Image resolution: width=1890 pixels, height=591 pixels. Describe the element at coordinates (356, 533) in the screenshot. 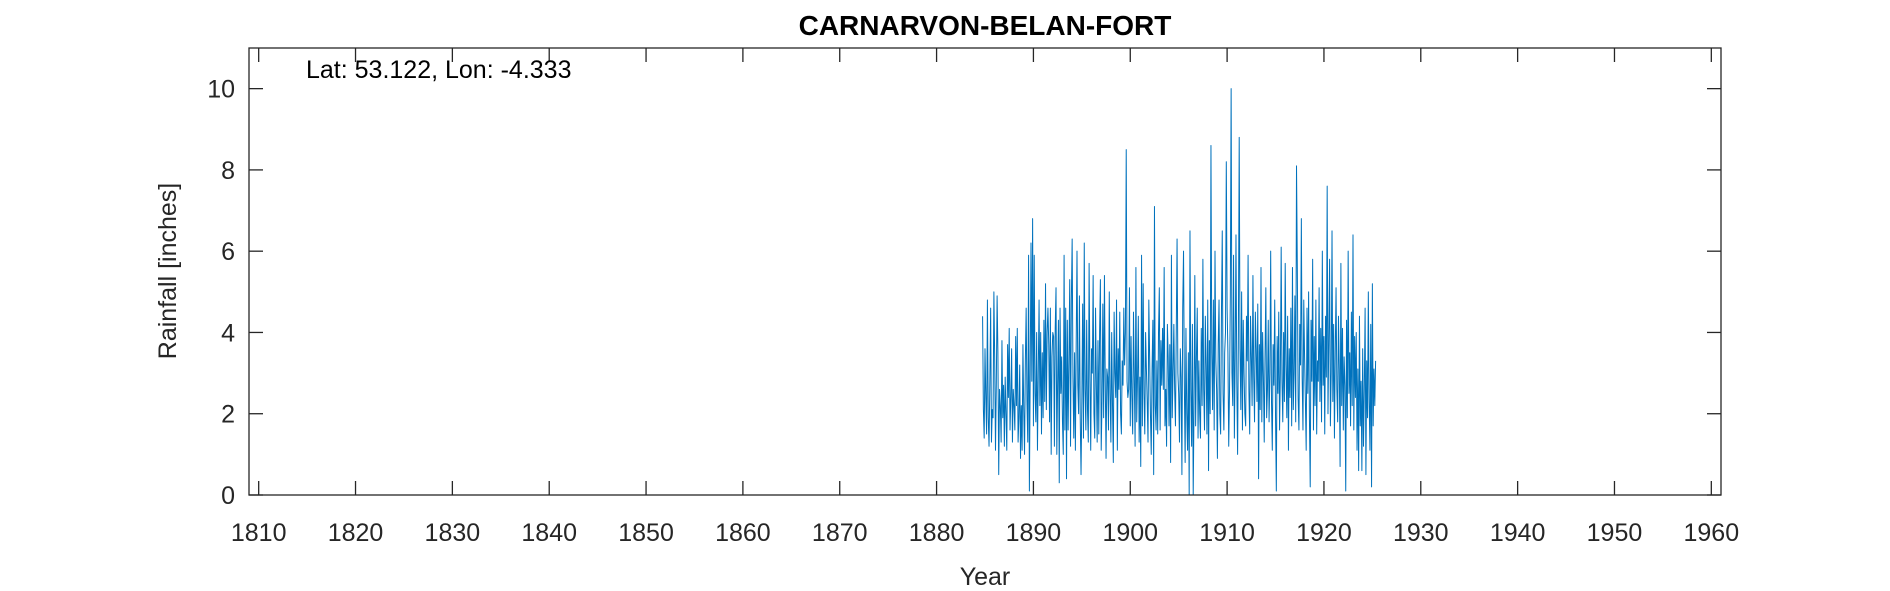

I see `x-tick-label: 1820` at that location.